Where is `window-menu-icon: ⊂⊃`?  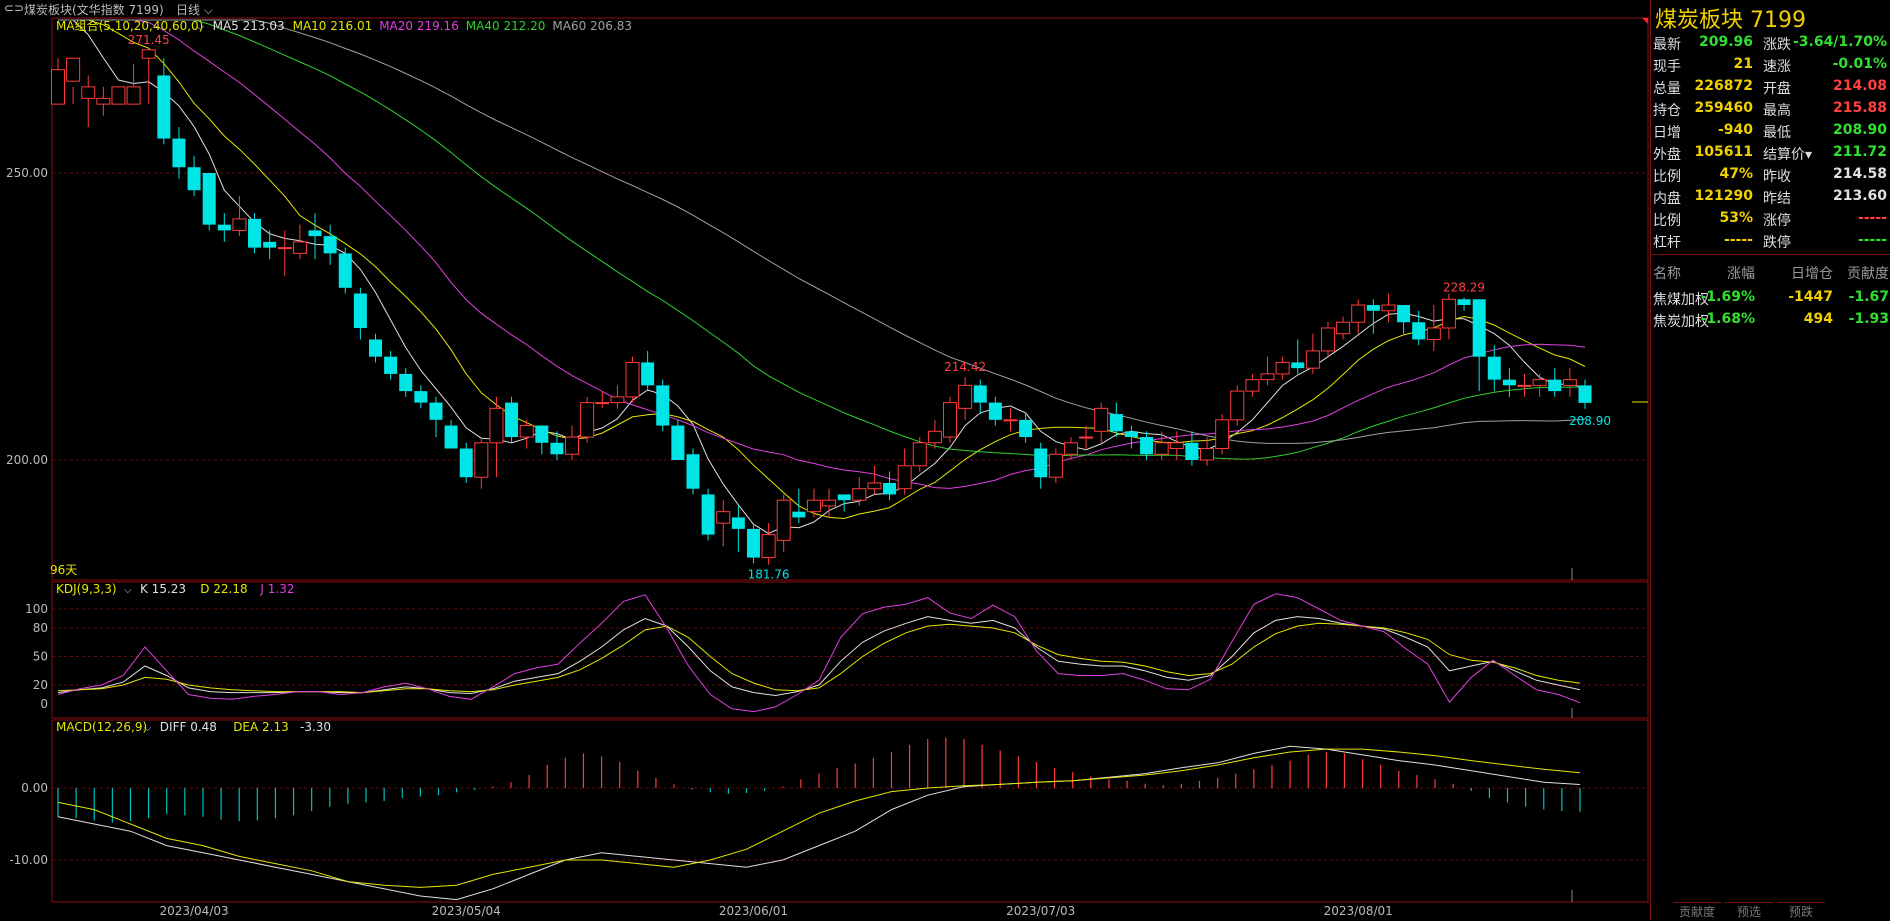
window-menu-icon: ⊂⊃ is located at coordinates (14, 8).